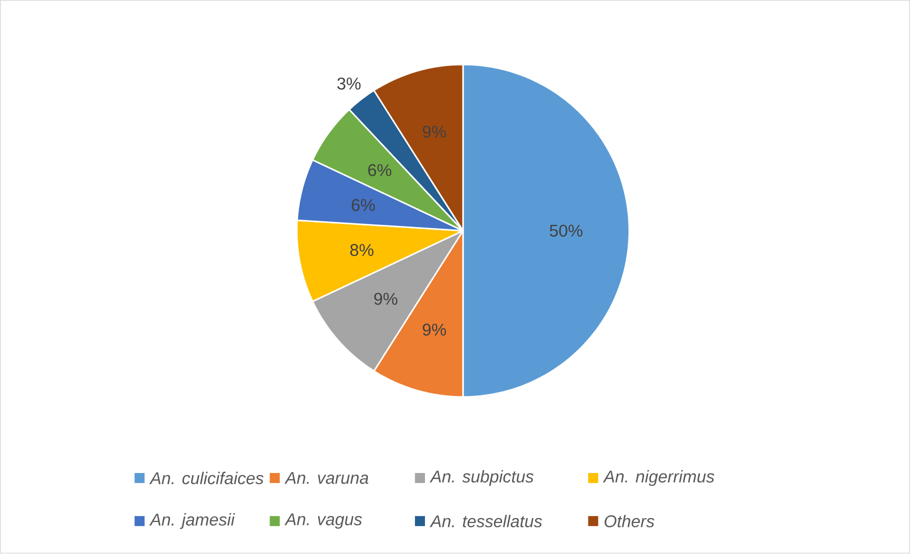 Image resolution: width=910 pixels, height=554 pixels. Describe the element at coordinates (323, 521) in the screenshot. I see `legend-label: An. vagus` at that location.